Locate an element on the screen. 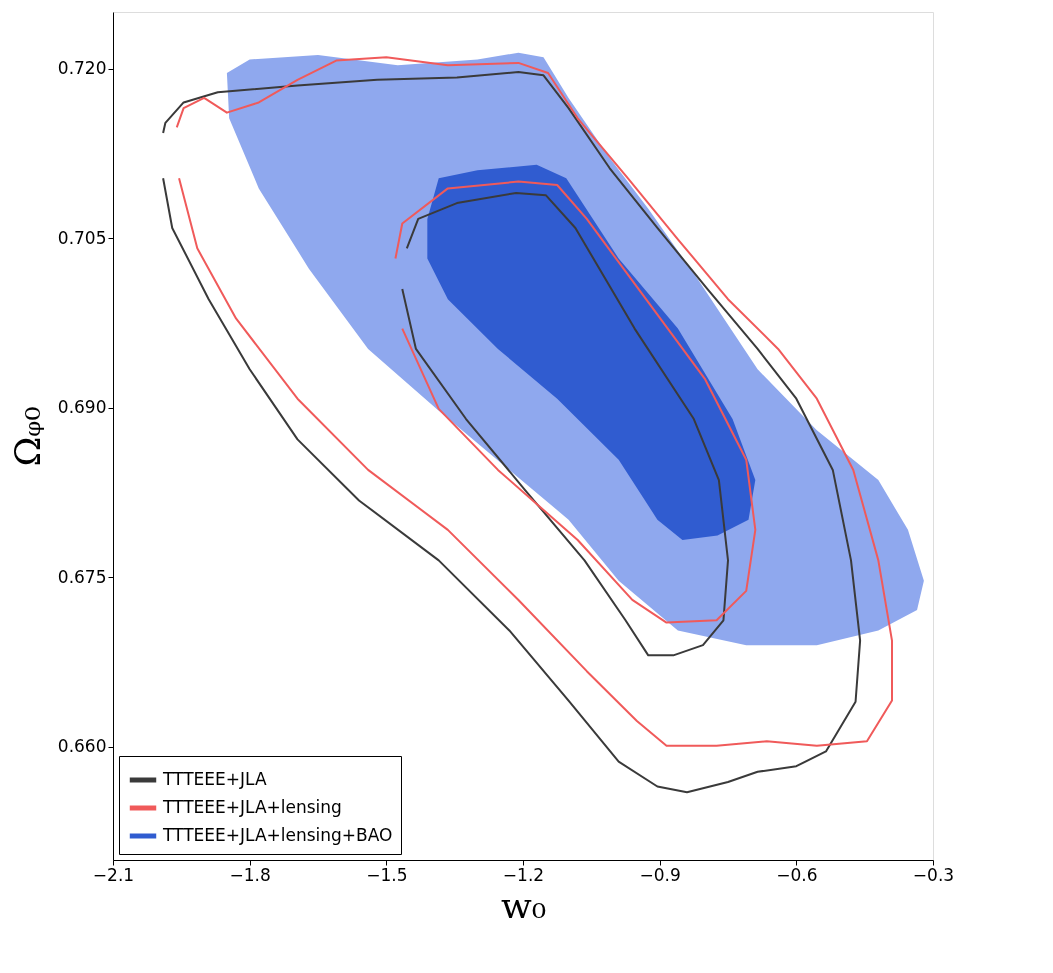 Image resolution: width=1053 pixels, height=973 pixels. line-series is located at coordinates (565, 424).